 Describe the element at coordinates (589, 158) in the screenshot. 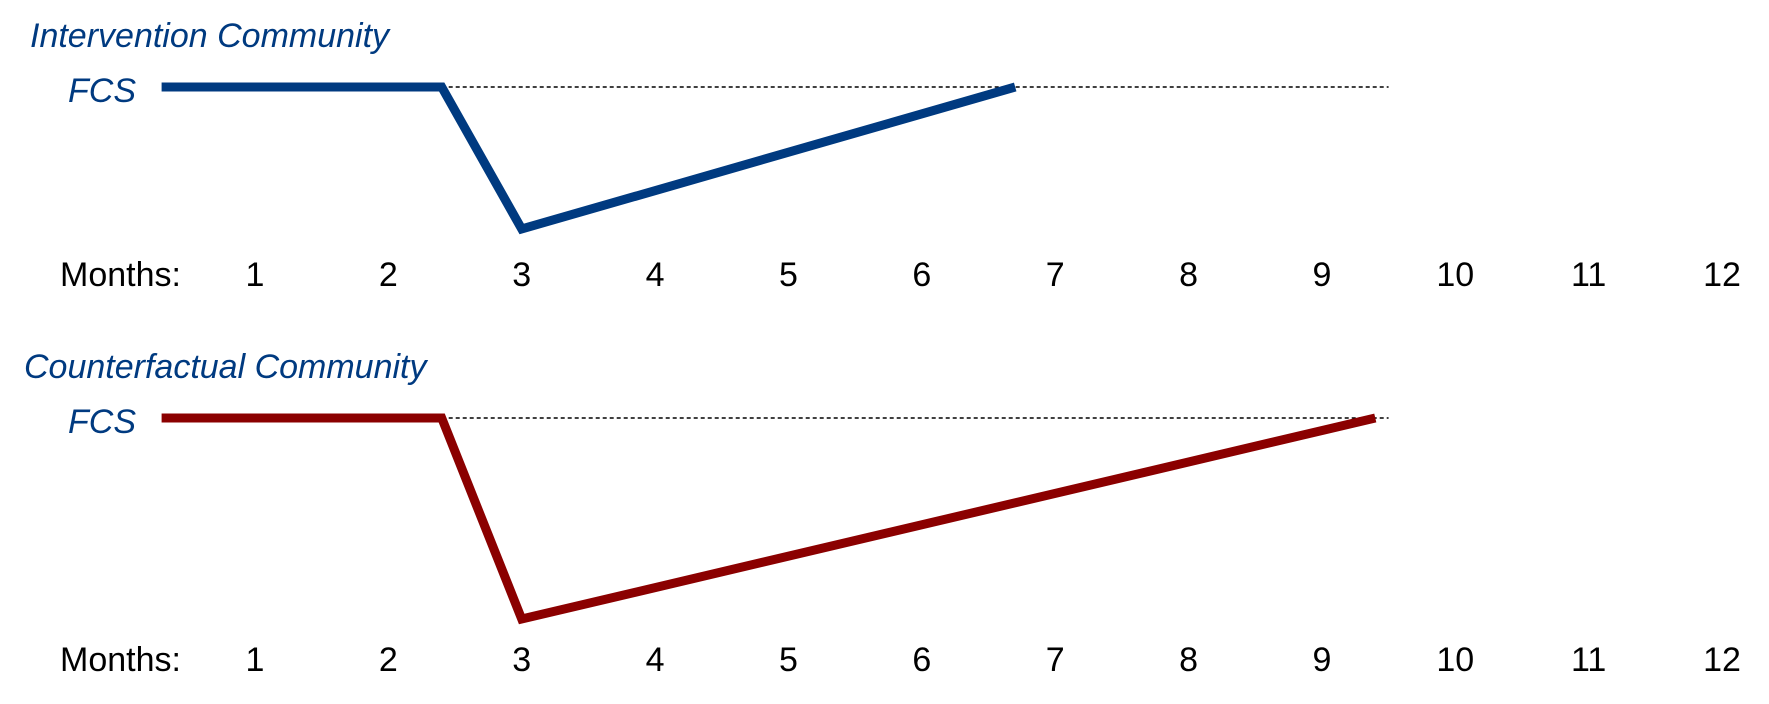

I see `series-line` at that location.